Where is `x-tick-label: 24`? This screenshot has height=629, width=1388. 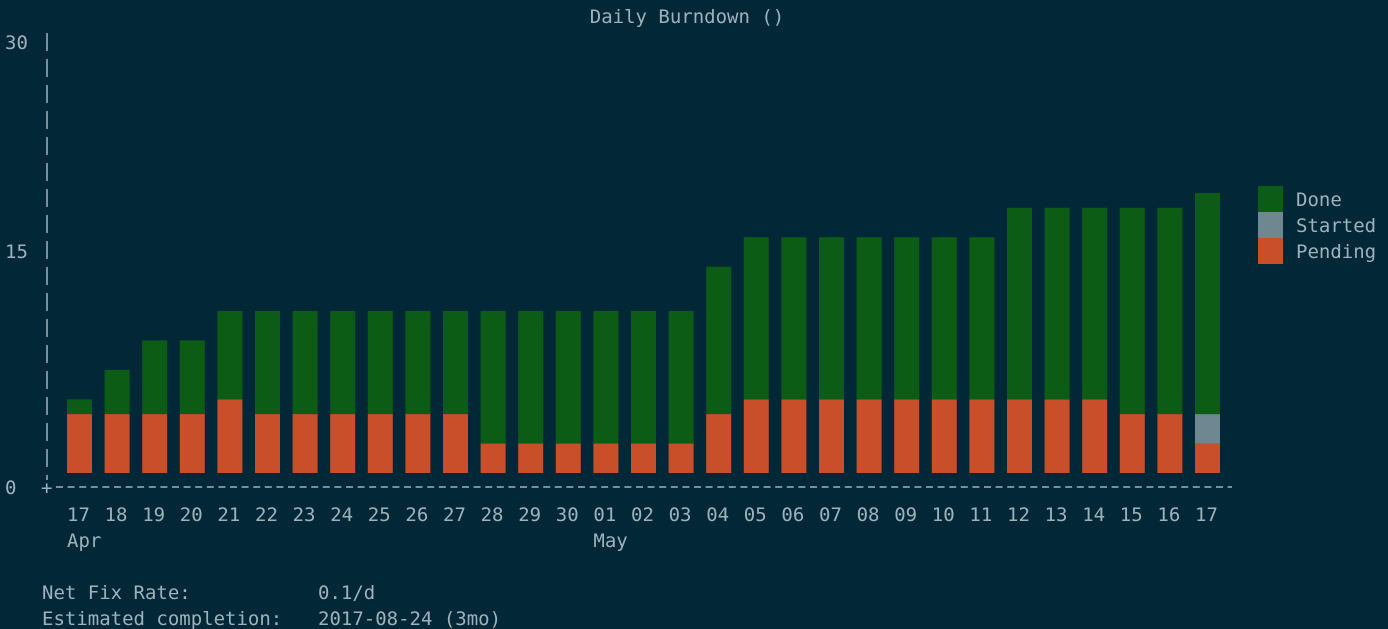 x-tick-label: 24 is located at coordinates (341, 515).